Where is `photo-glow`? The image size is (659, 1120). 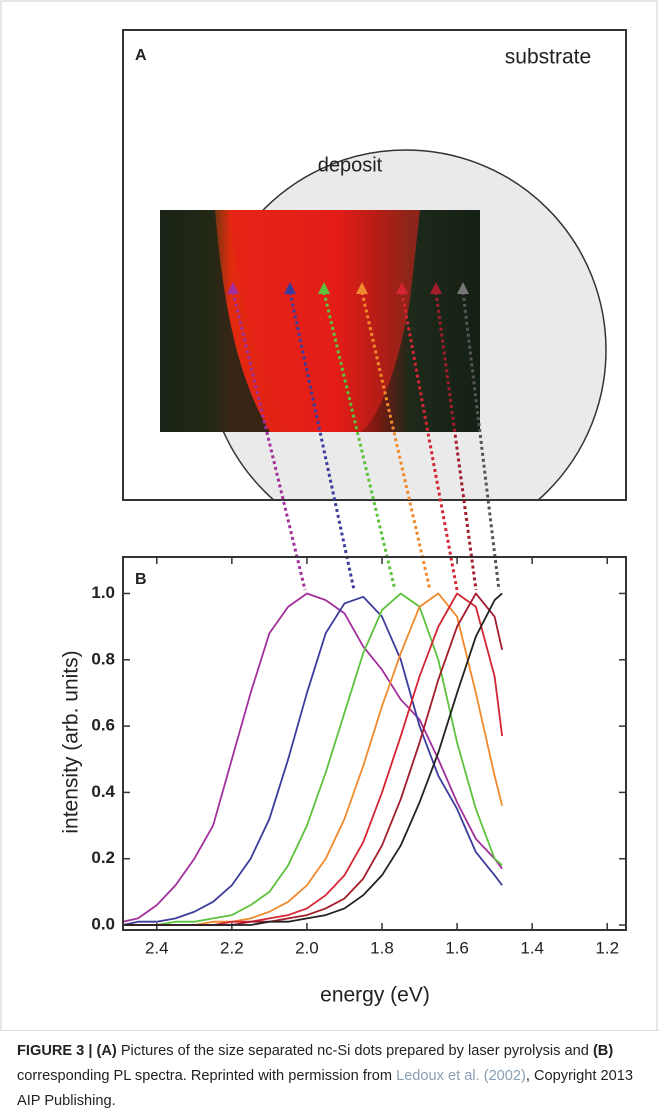
photo-glow is located at coordinates (325, 321).